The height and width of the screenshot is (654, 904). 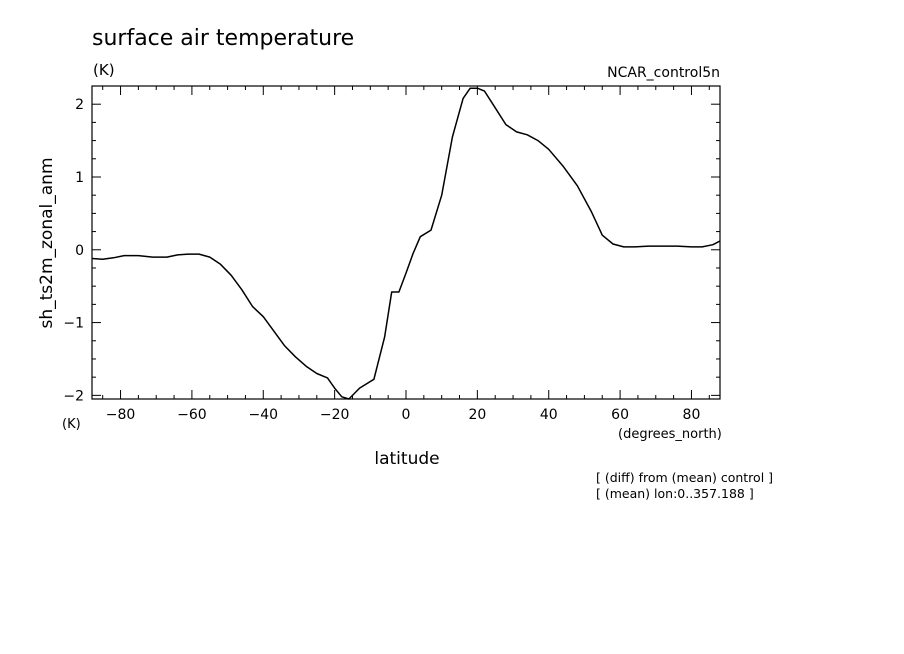 What do you see at coordinates (549, 415) in the screenshot?
I see `x-tick-label: 40` at bounding box center [549, 415].